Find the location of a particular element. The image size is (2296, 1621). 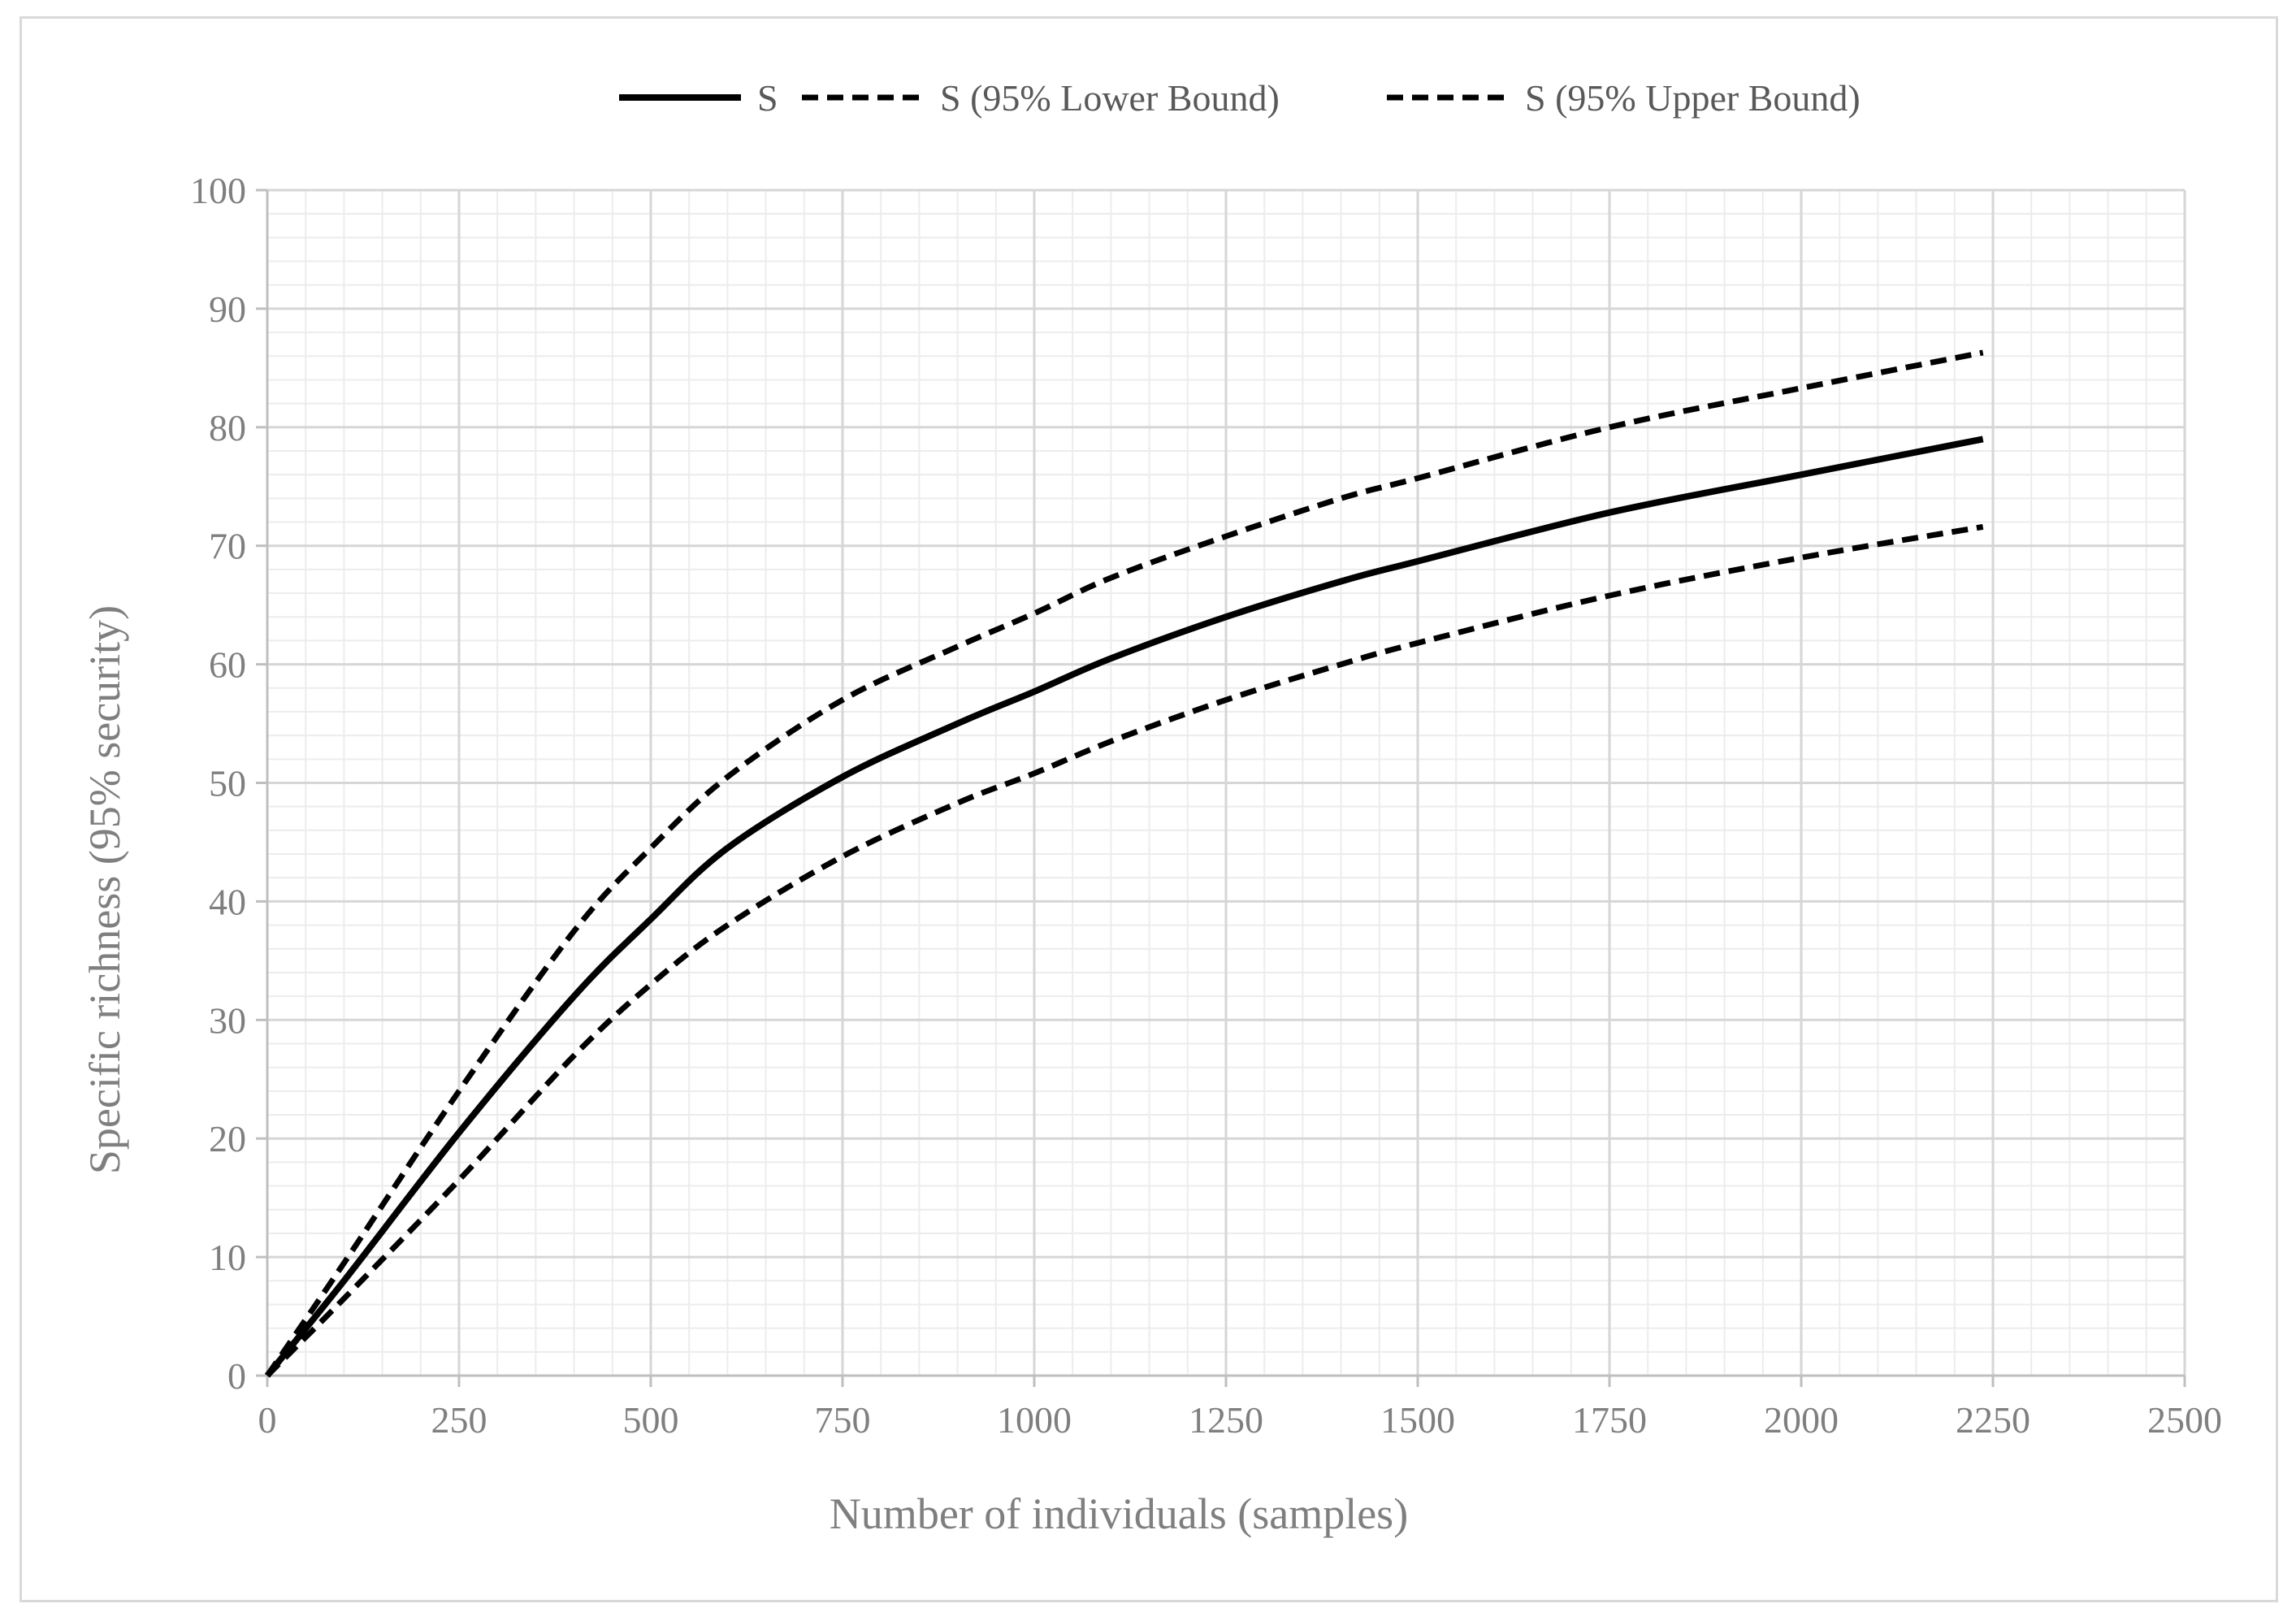

legend-label-s-95-lower-bound: S (95% Lower Bound) is located at coordinates (1110, 98).